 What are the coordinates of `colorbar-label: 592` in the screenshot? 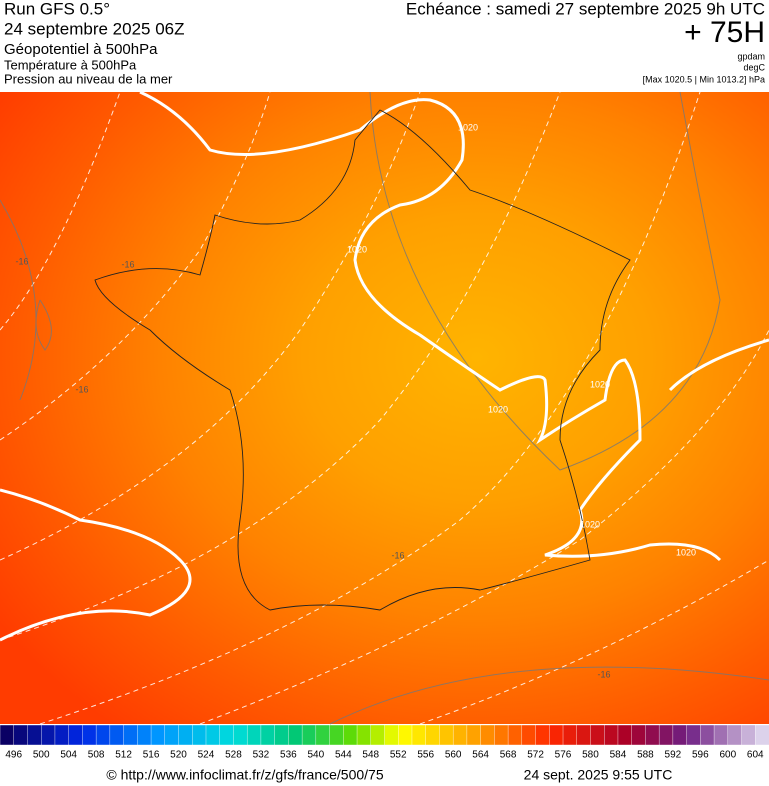 It's located at (673, 755).